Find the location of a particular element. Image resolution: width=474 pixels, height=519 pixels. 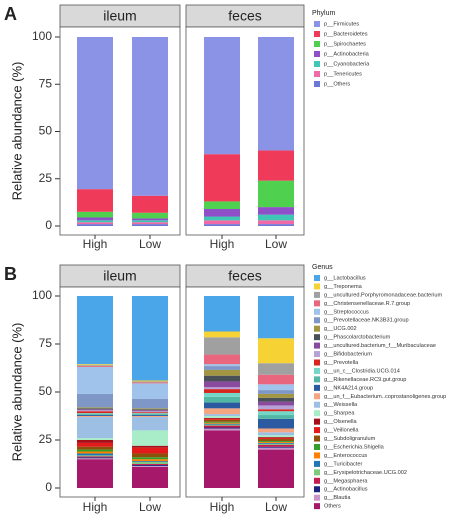

legend-label: p__Tenericutes is located at coordinates (343, 74).